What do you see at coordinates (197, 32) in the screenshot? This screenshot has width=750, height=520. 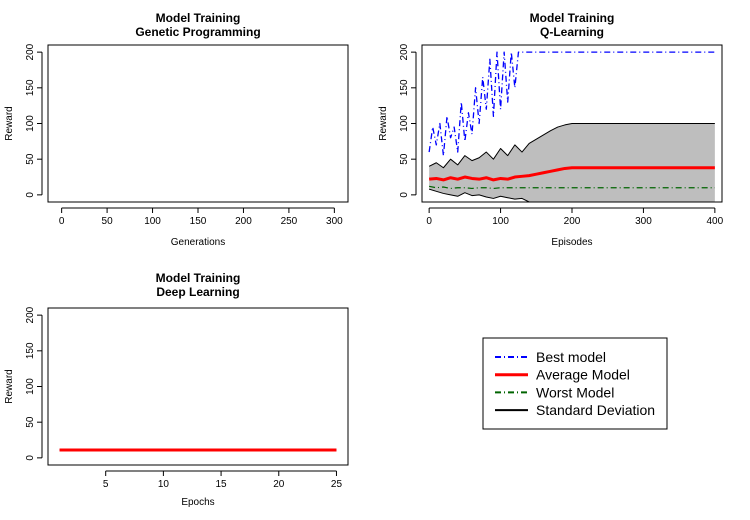 I see `chart-subtitle: Genetic Programming` at bounding box center [197, 32].